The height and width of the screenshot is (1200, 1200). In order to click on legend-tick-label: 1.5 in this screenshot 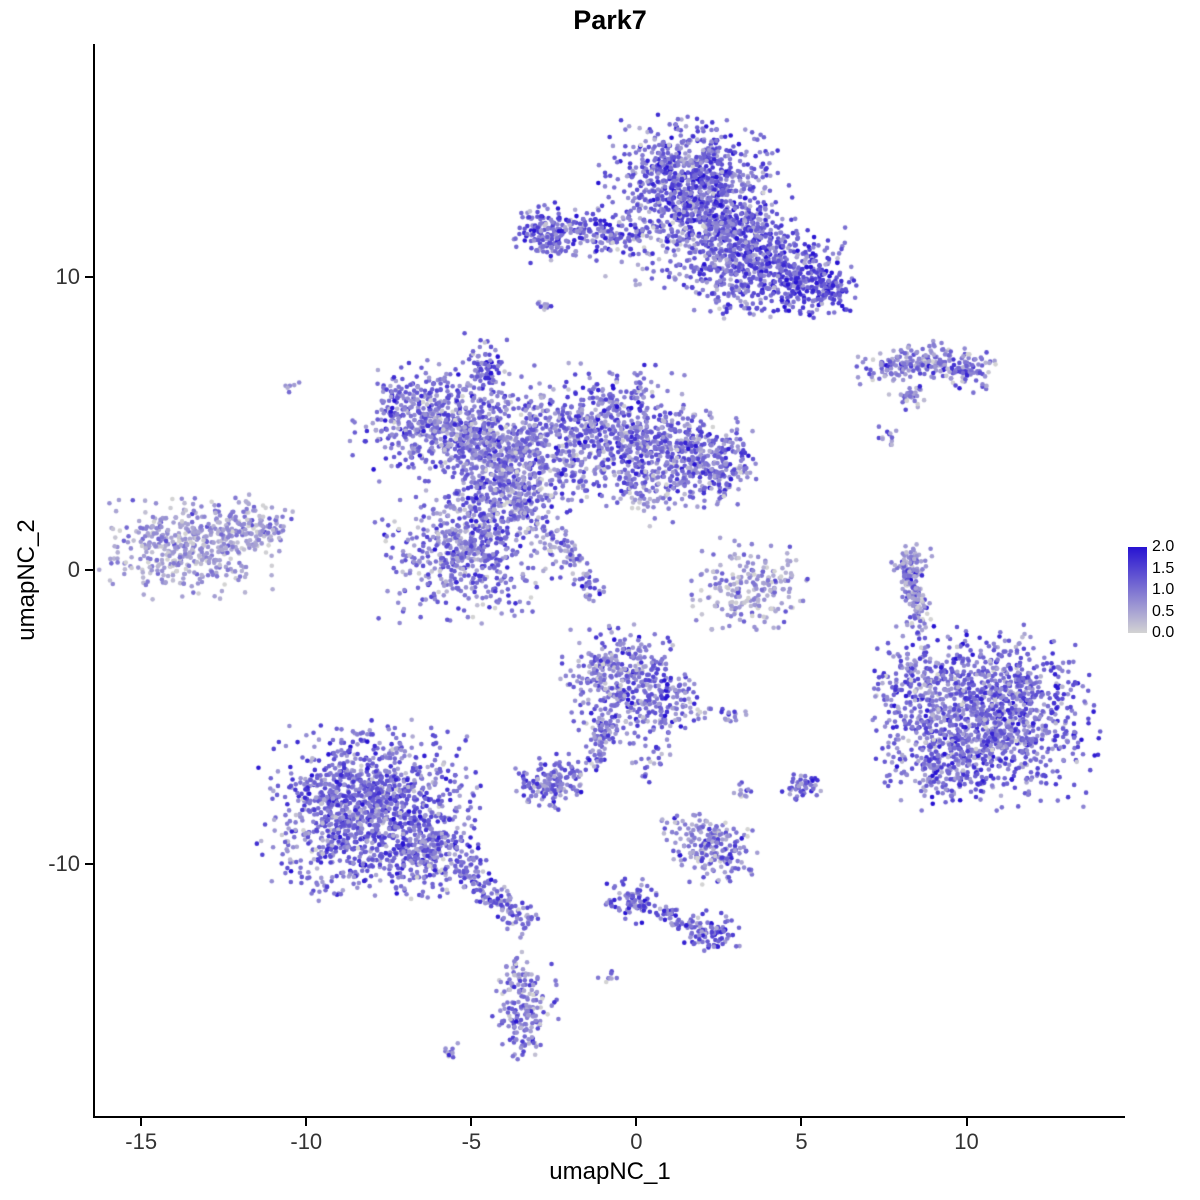, I will do `click(1163, 568)`.